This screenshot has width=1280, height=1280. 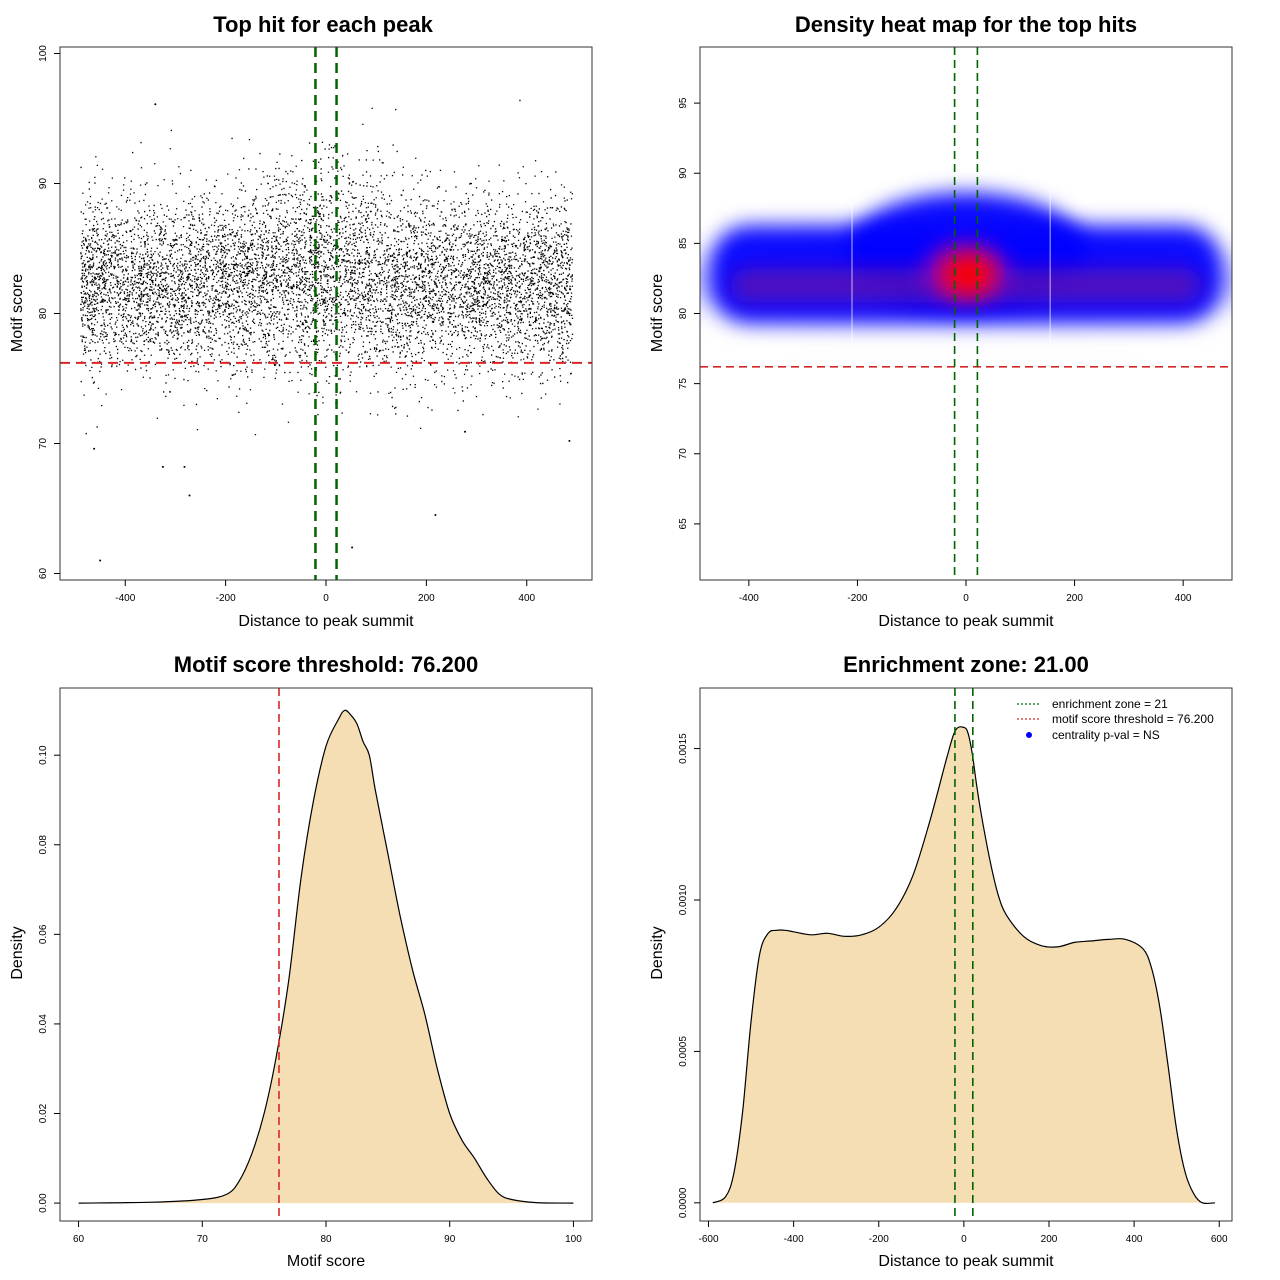 I want to click on score-density-y-tick-label: 0.04, so click(x=43, y=1024).